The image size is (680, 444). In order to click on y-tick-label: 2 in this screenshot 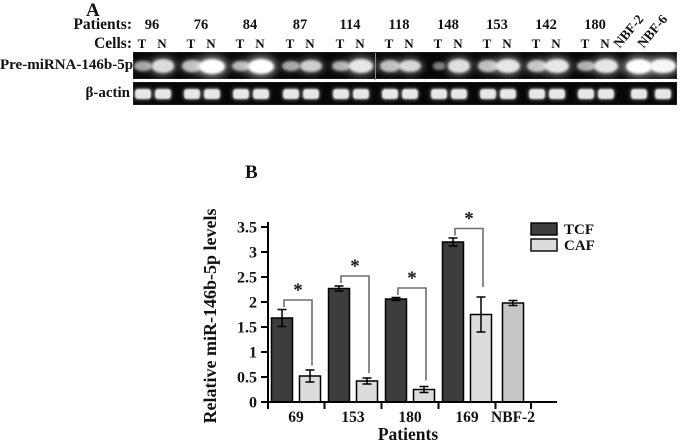, I will do `click(253, 303)`.